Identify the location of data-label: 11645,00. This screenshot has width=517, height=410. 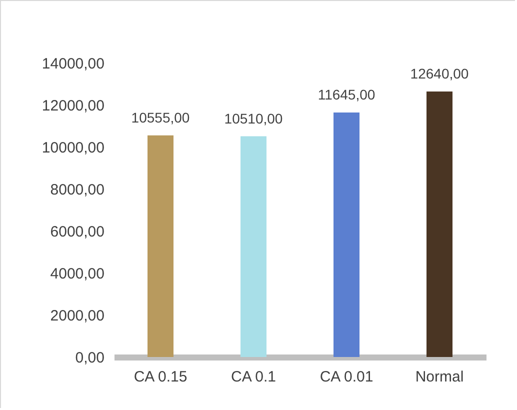
(347, 94).